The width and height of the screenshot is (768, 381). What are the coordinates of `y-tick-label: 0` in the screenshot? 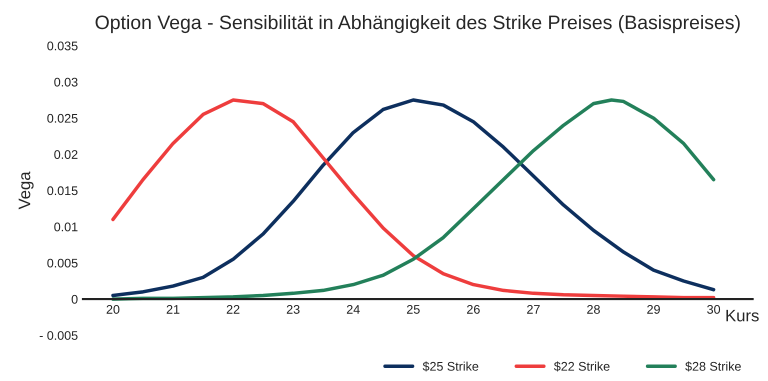 It's located at (75, 299).